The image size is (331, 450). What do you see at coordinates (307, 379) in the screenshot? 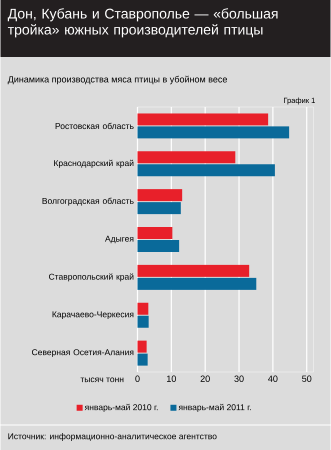
I see `x-tick-label: 50` at bounding box center [307, 379].